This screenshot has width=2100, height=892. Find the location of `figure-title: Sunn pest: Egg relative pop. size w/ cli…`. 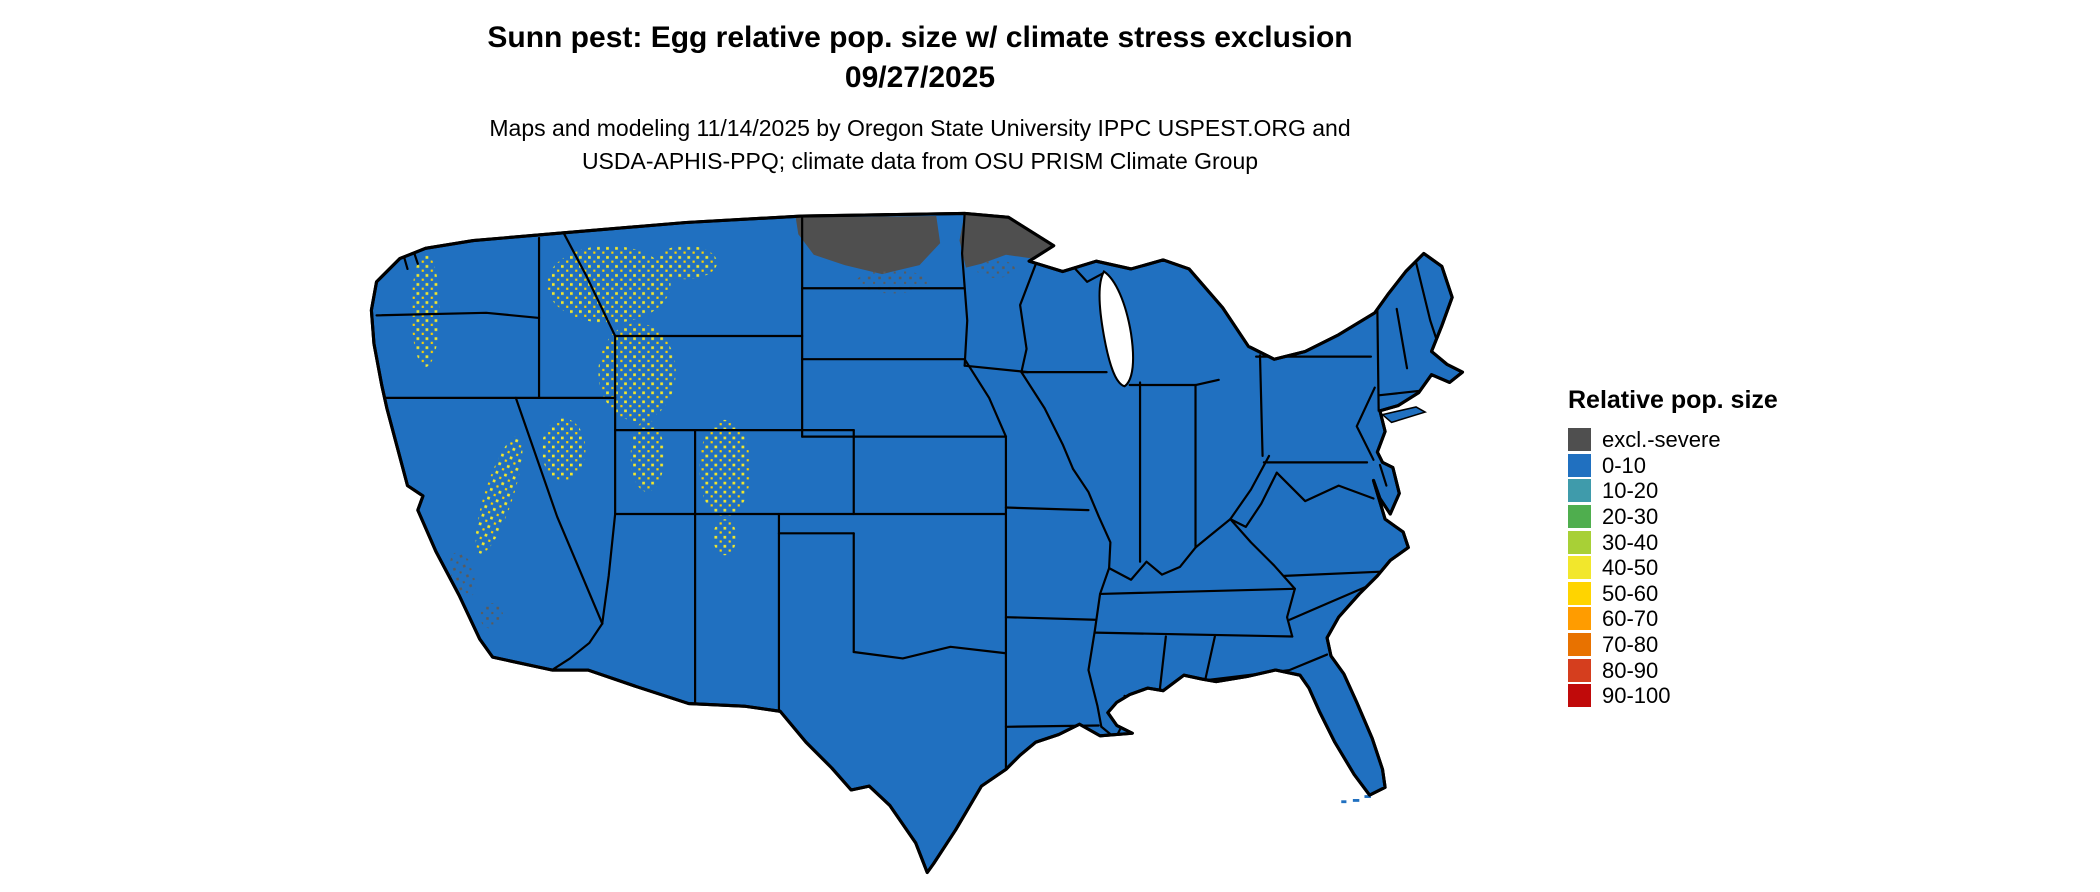

figure-title: Sunn pest: Egg relative pop. size w/ cli… is located at coordinates (920, 37).